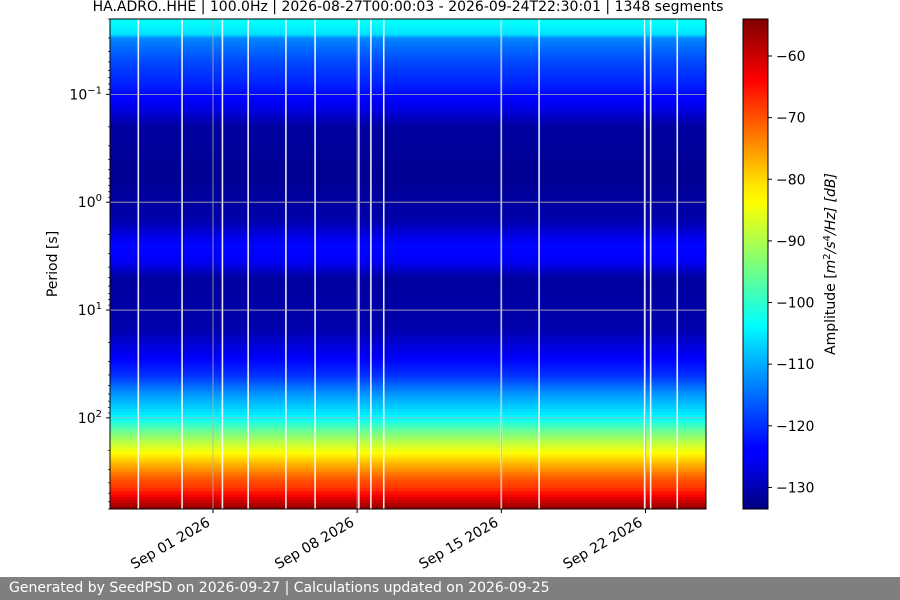 This screenshot has width=900, height=600. I want to click on x-axis-ticks, so click(429, 511).